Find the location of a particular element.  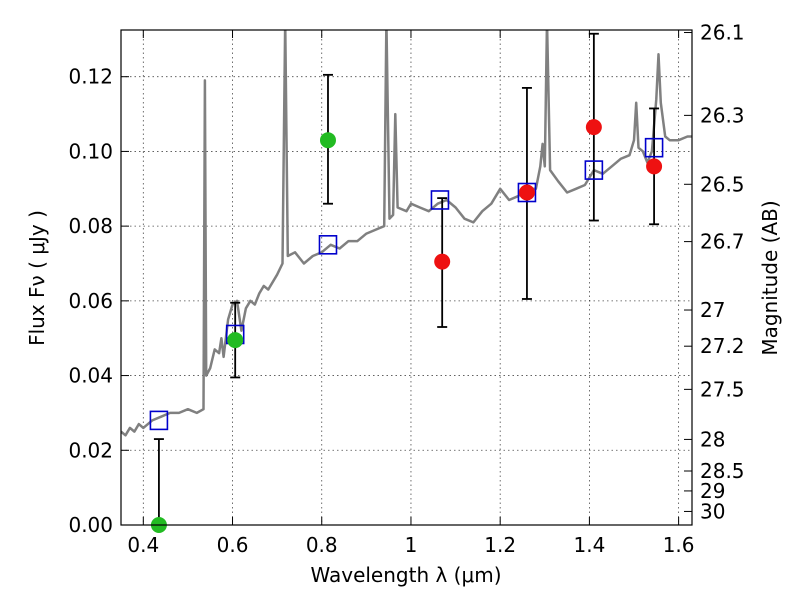

y2-tick-label: 26.3 is located at coordinates (722, 115).